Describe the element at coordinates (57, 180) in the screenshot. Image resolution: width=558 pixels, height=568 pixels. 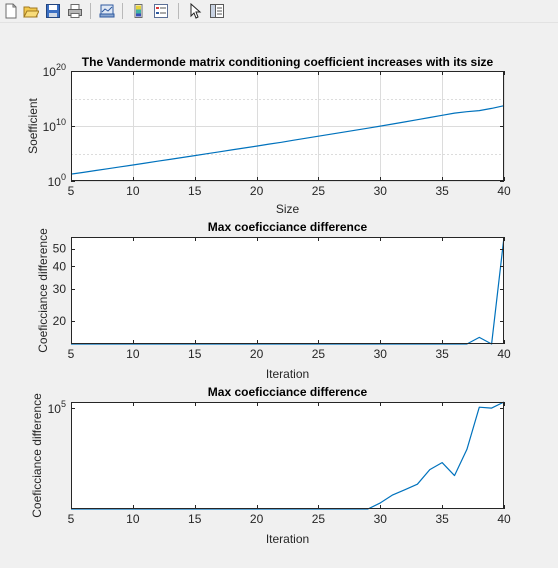
I see `y-tick-label: 10⁰` at that location.